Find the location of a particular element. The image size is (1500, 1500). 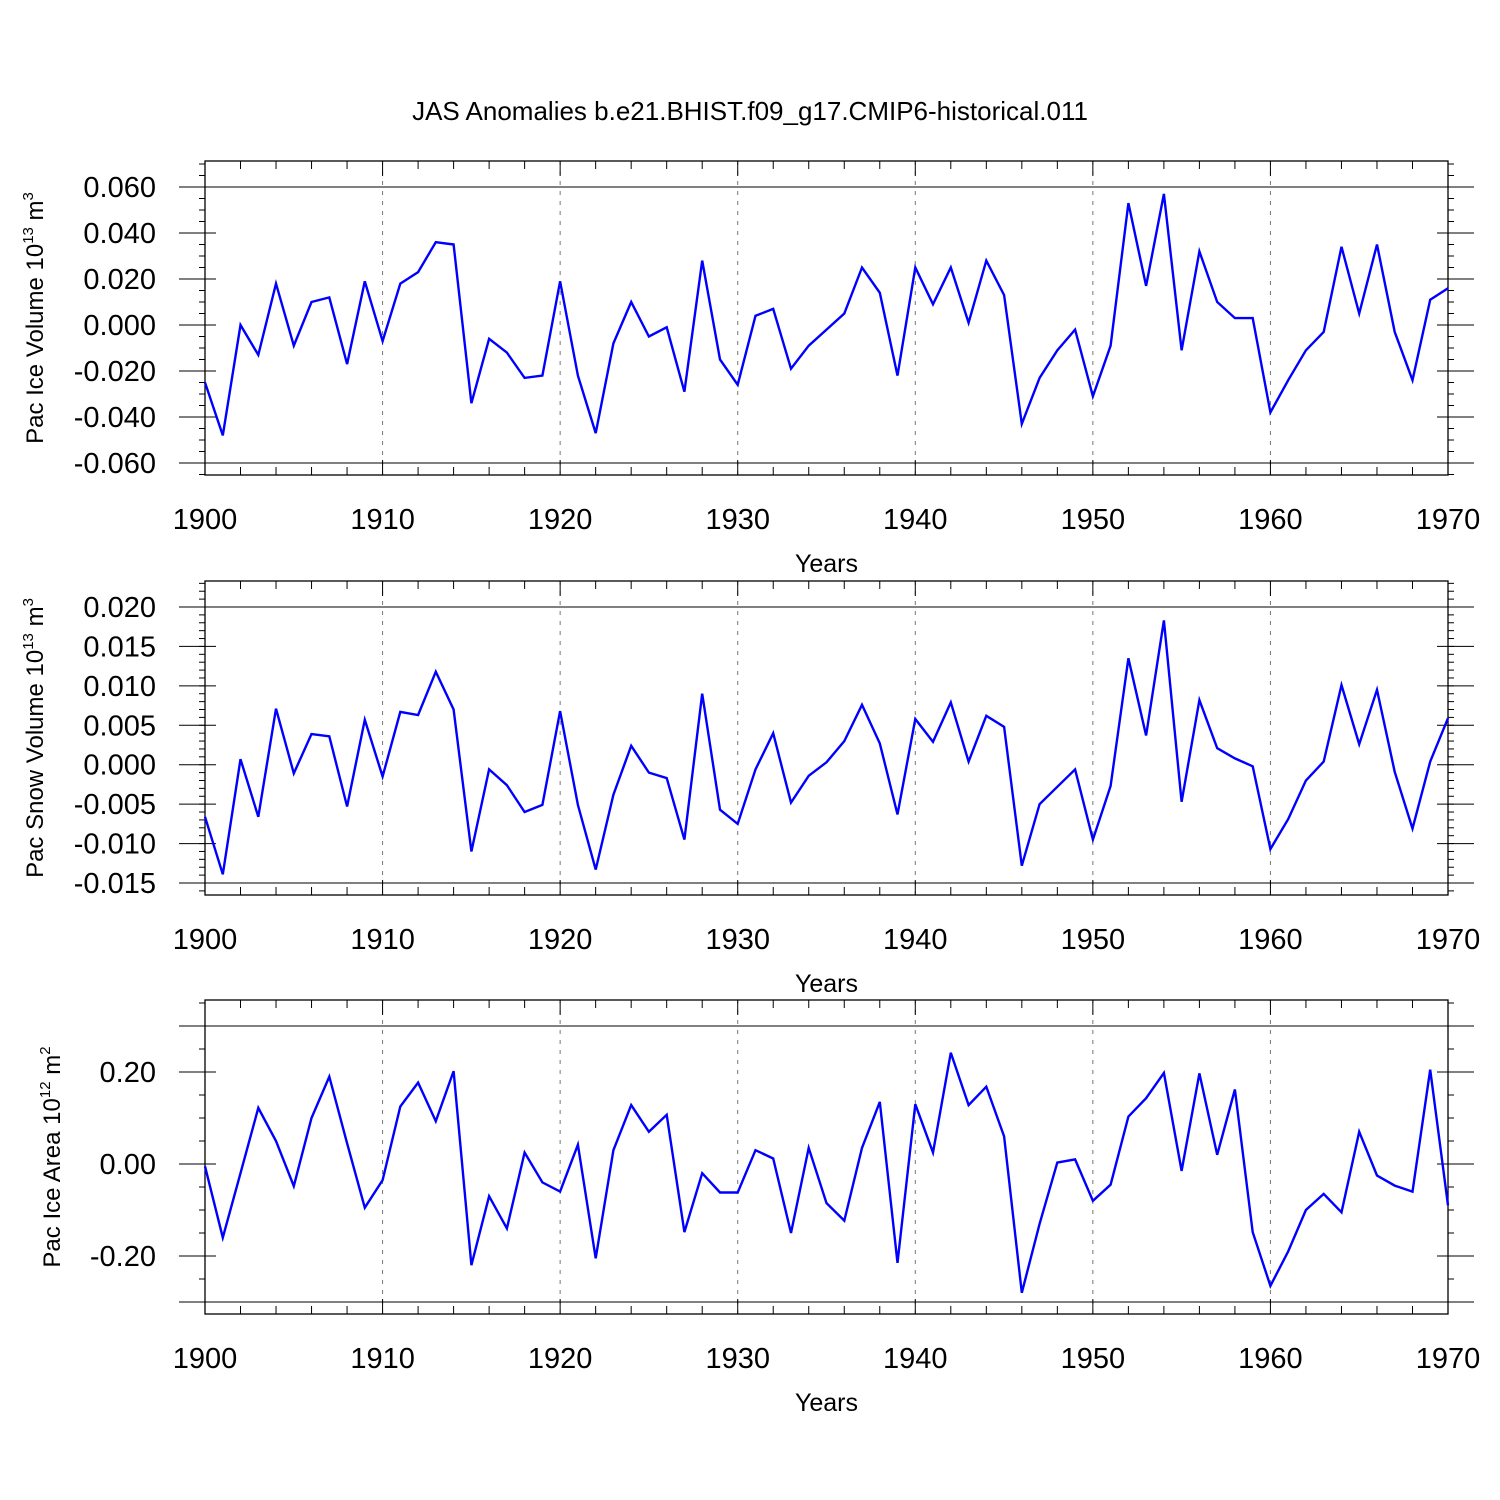

y-axis-title-main: Pac Ice Volume 10 is located at coordinates (35, 344).